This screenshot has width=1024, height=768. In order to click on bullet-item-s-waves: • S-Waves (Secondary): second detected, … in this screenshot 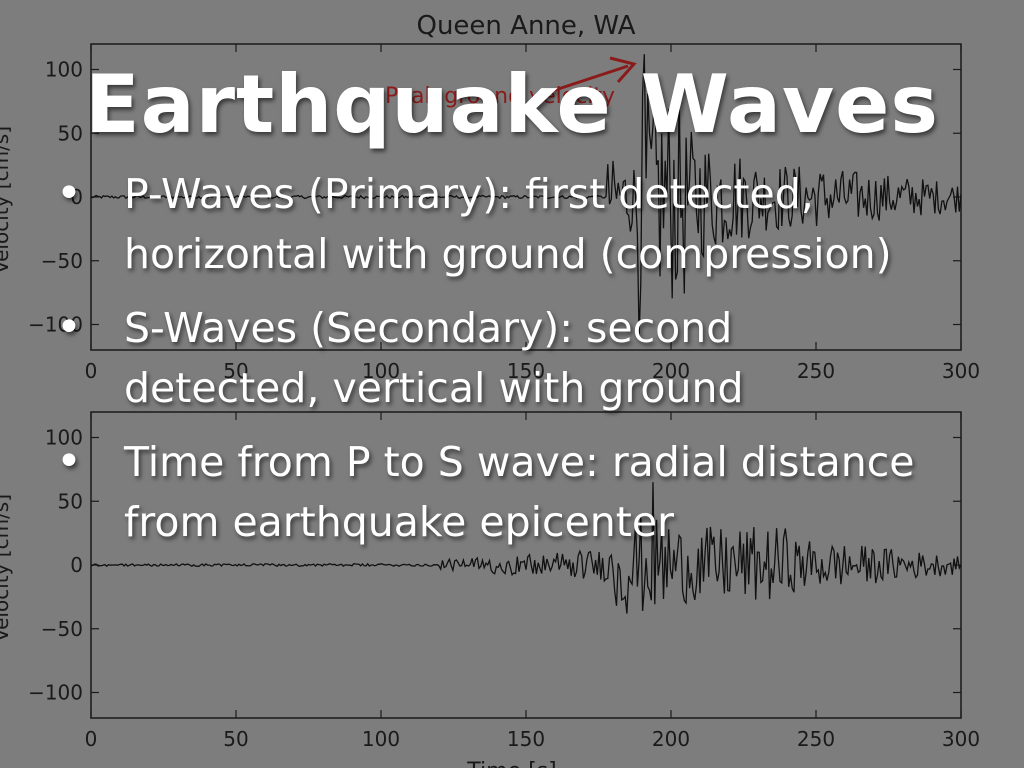, I will do `click(496, 358)`.